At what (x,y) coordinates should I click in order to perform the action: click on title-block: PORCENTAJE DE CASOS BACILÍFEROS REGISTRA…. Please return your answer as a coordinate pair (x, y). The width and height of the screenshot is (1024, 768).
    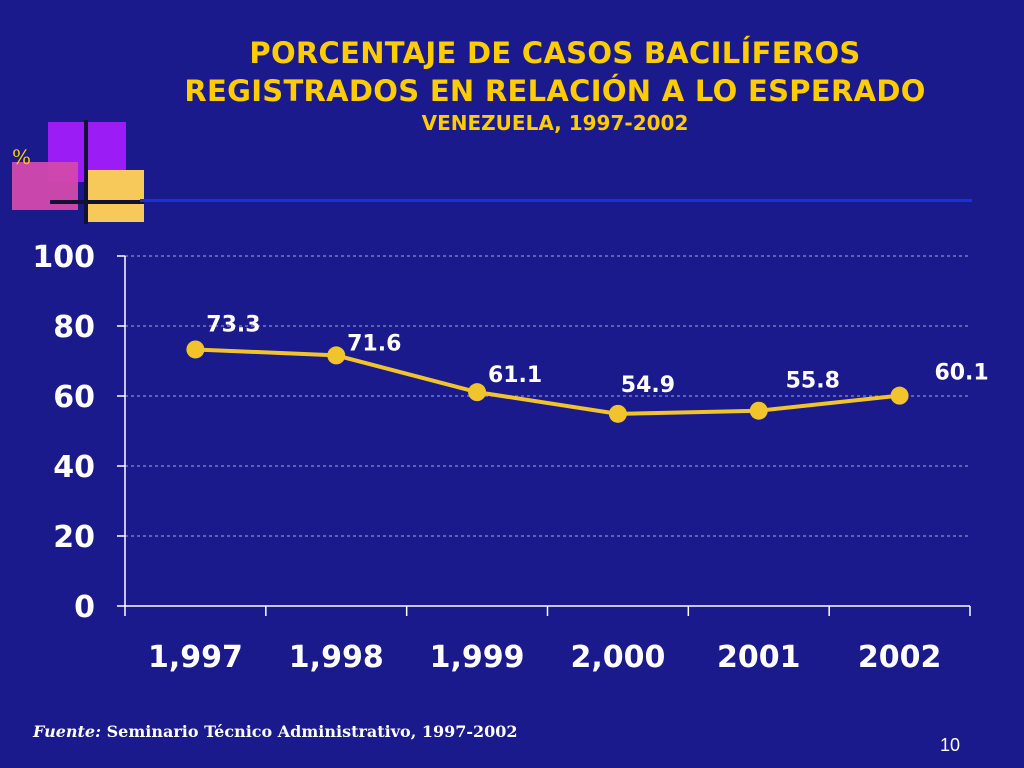
    Looking at the image, I should click on (555, 85).